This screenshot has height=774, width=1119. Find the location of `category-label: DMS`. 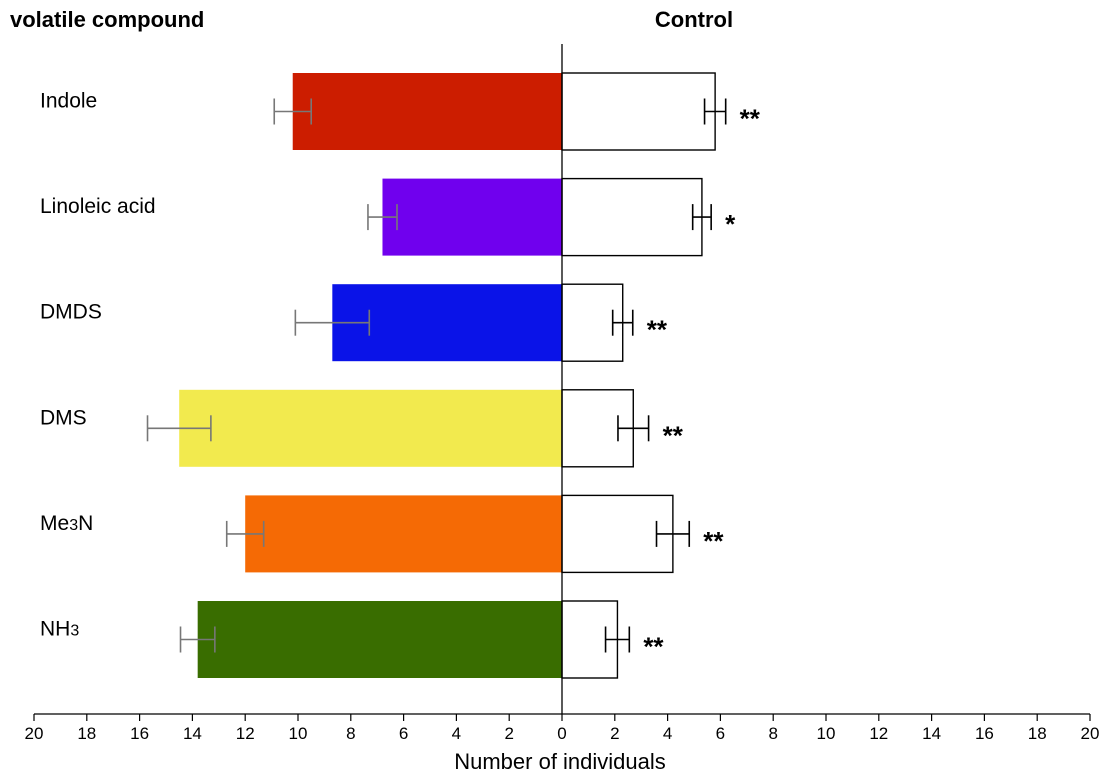

category-label: DMS is located at coordinates (63, 417).